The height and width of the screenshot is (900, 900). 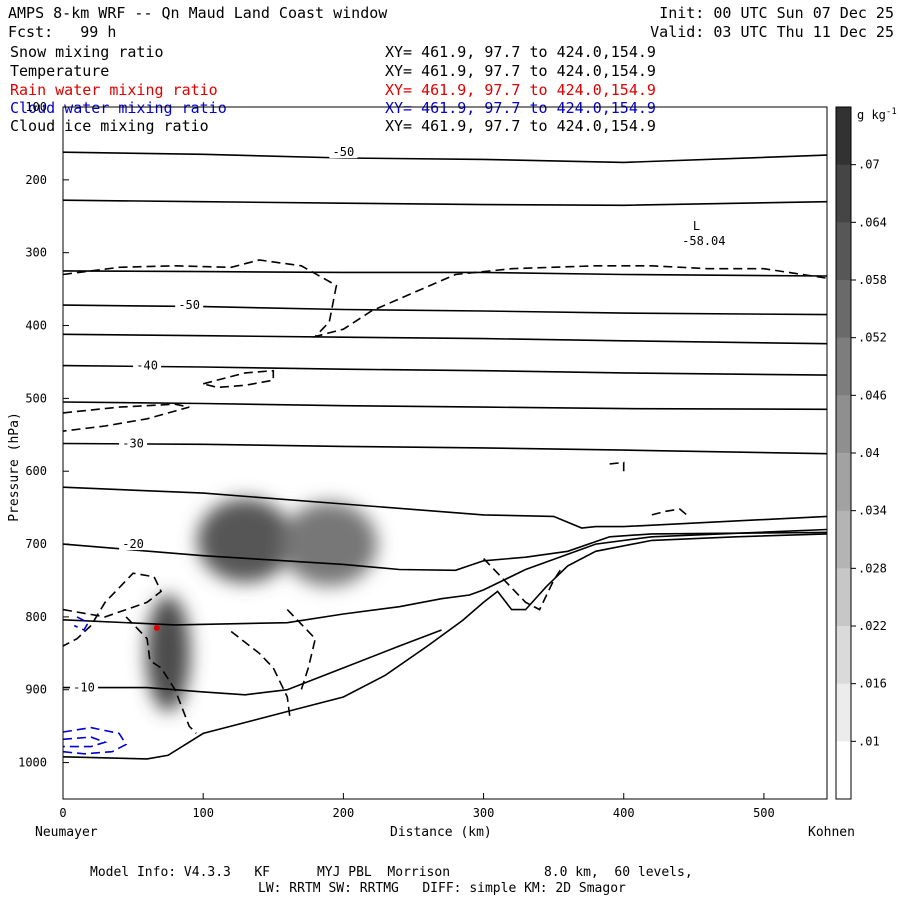 What do you see at coordinates (520, 52) in the screenshot?
I see `legend-snow-xy: XY= 461.9, 97.7 to 424.0,154.9` at bounding box center [520, 52].